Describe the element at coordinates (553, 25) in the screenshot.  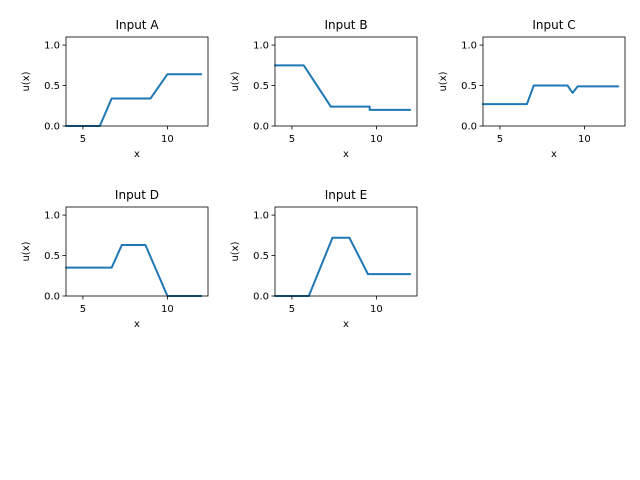
I see `subplot-title: Input C` at that location.